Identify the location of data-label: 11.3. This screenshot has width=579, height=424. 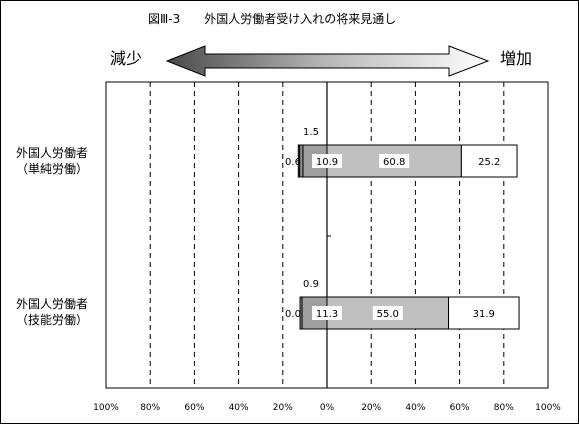
(327, 314).